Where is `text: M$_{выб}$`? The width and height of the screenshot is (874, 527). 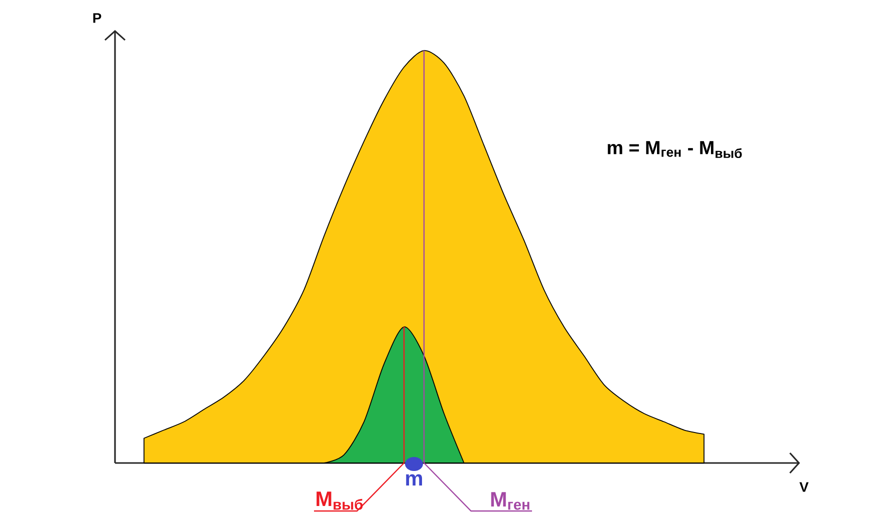
text: M$_{выб}$ is located at coordinates (339, 501).